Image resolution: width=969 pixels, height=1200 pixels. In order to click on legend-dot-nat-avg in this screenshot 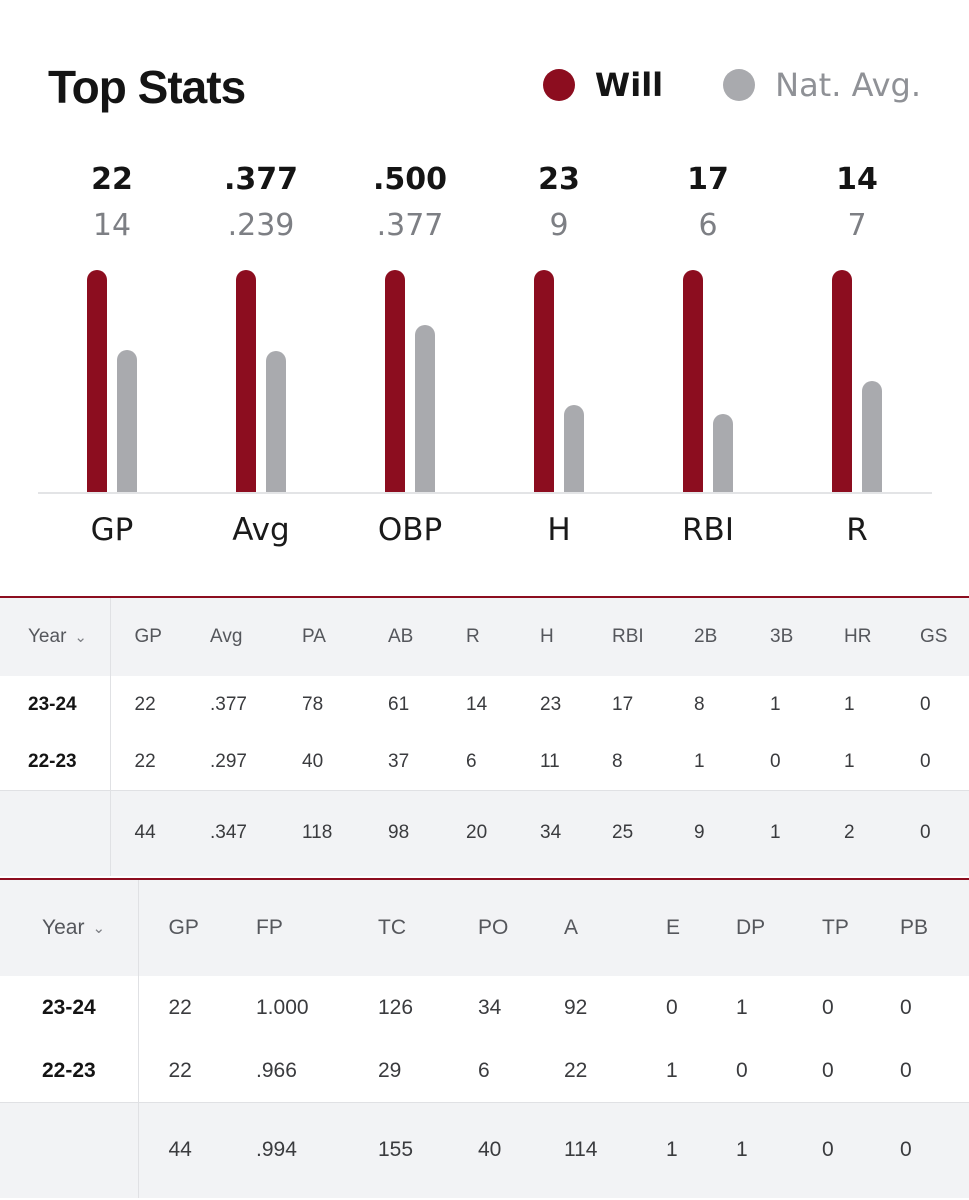, I will do `click(739, 85)`.